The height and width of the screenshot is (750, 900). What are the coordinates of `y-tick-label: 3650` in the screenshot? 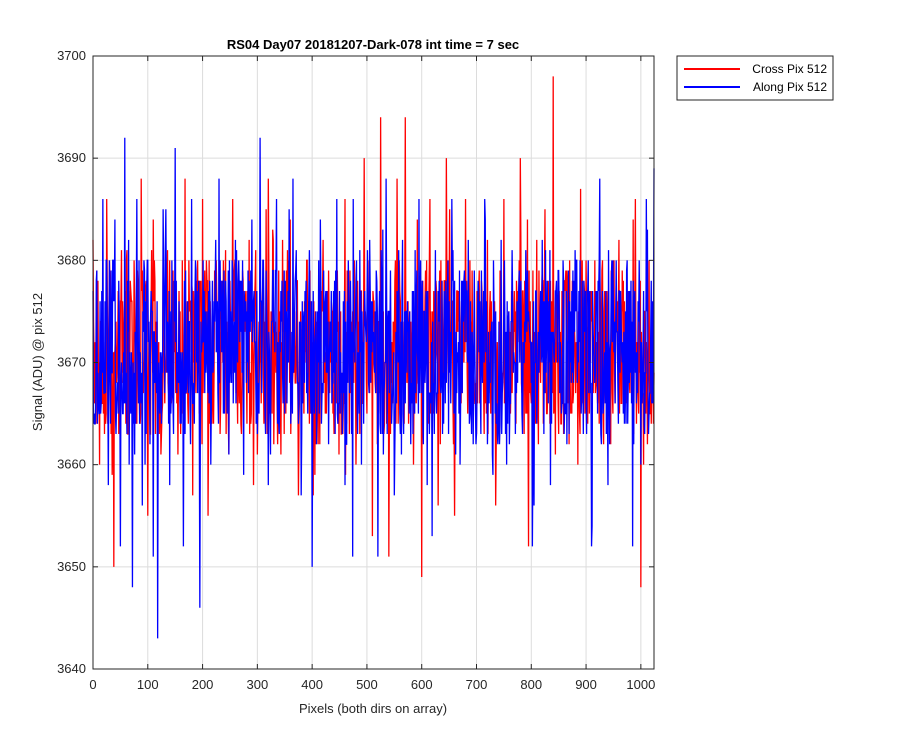 It's located at (71, 566).